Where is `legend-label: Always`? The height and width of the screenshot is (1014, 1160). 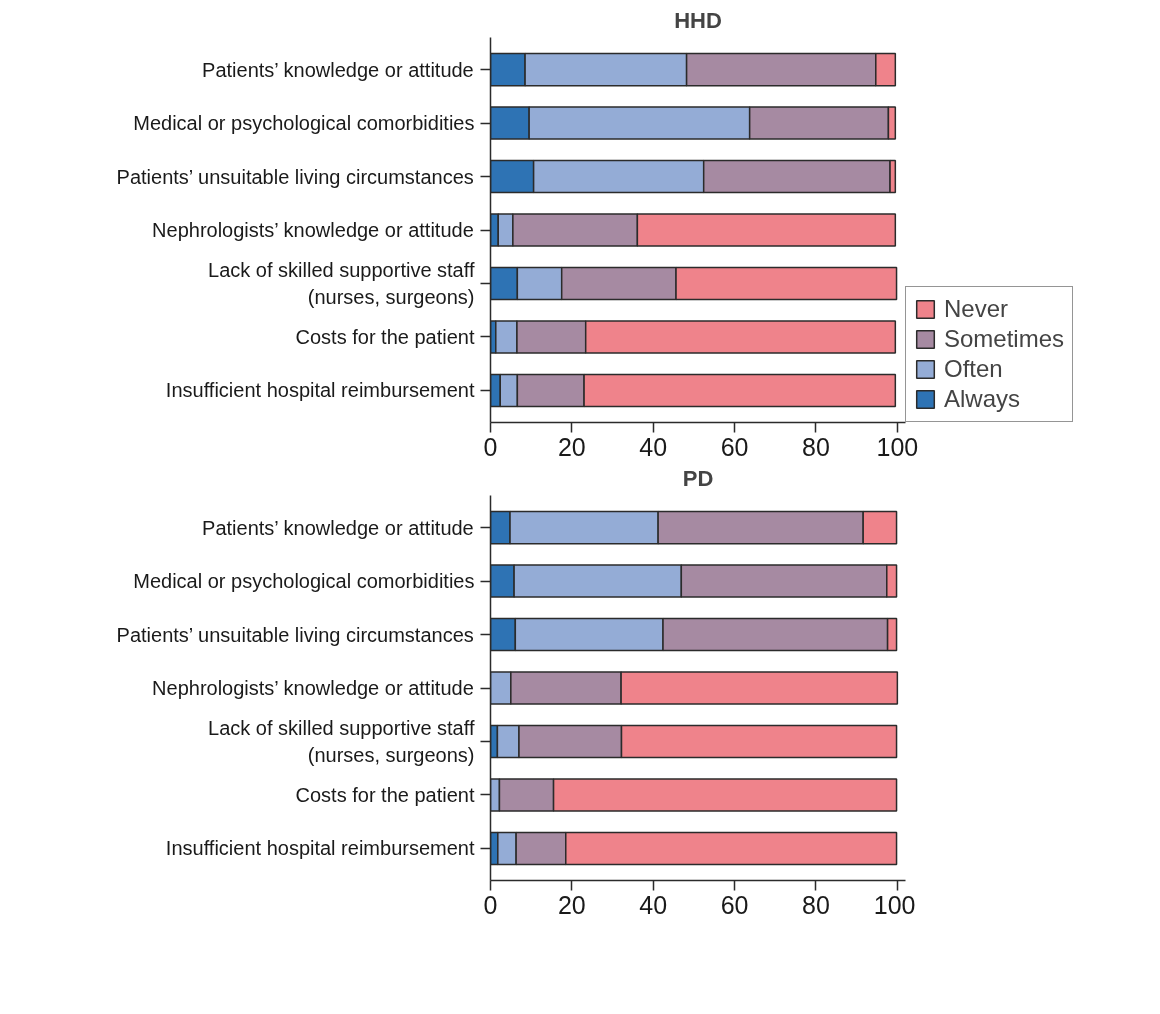 legend-label: Always is located at coordinates (982, 399).